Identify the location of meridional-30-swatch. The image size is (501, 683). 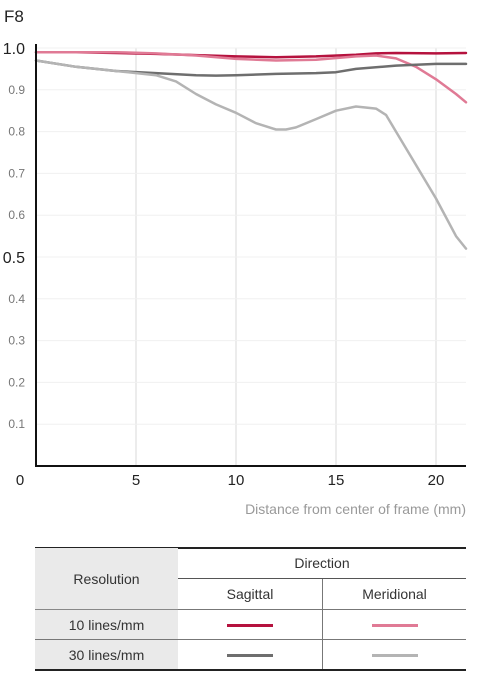
(394, 656).